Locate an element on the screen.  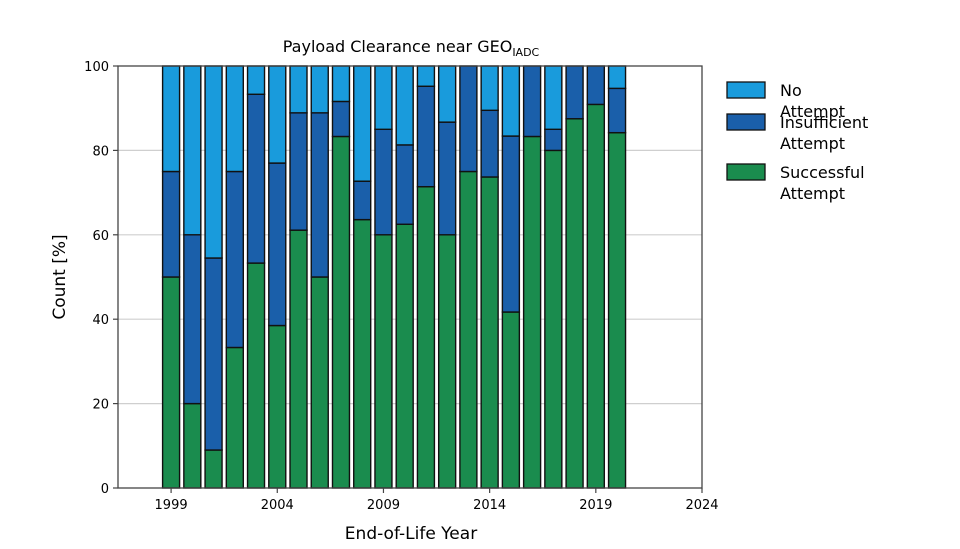
y-tick-label: 80 is located at coordinates (100, 151).